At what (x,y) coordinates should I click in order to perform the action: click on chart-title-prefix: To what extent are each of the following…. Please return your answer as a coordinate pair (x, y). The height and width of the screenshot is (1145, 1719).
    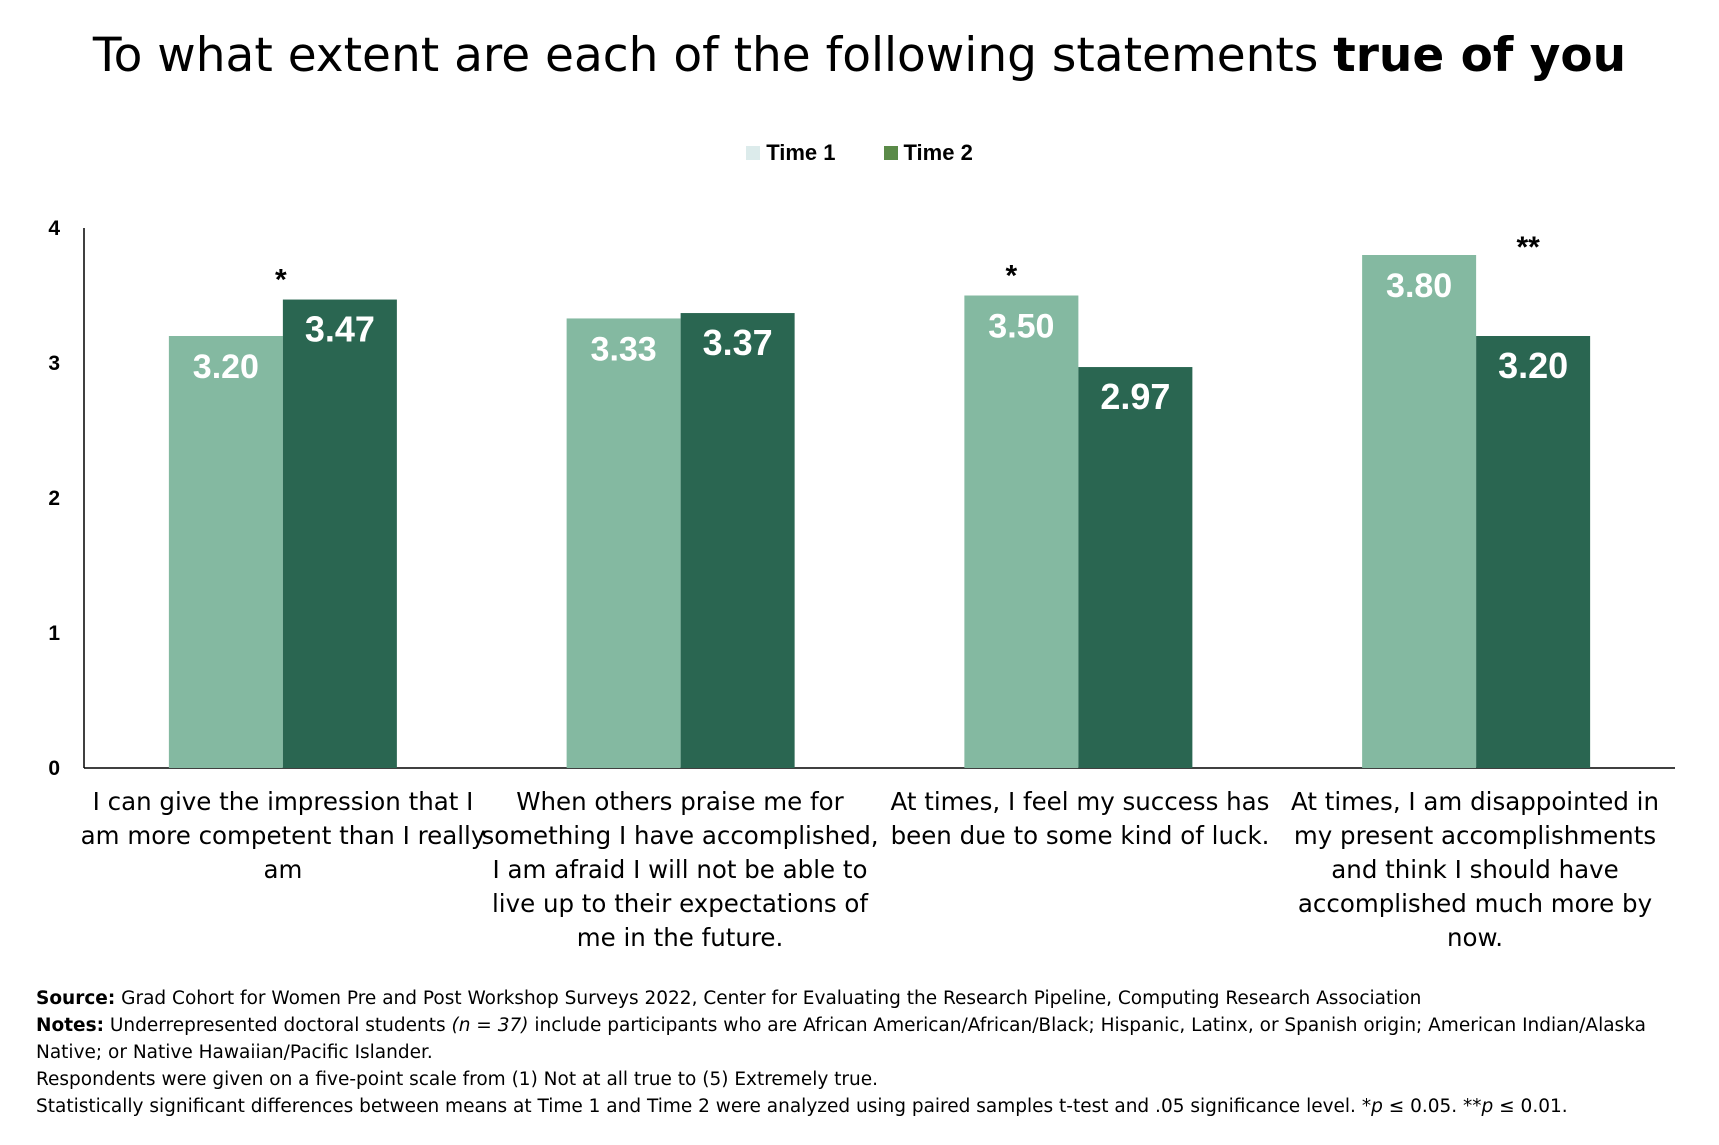
    Looking at the image, I should click on (713, 55).